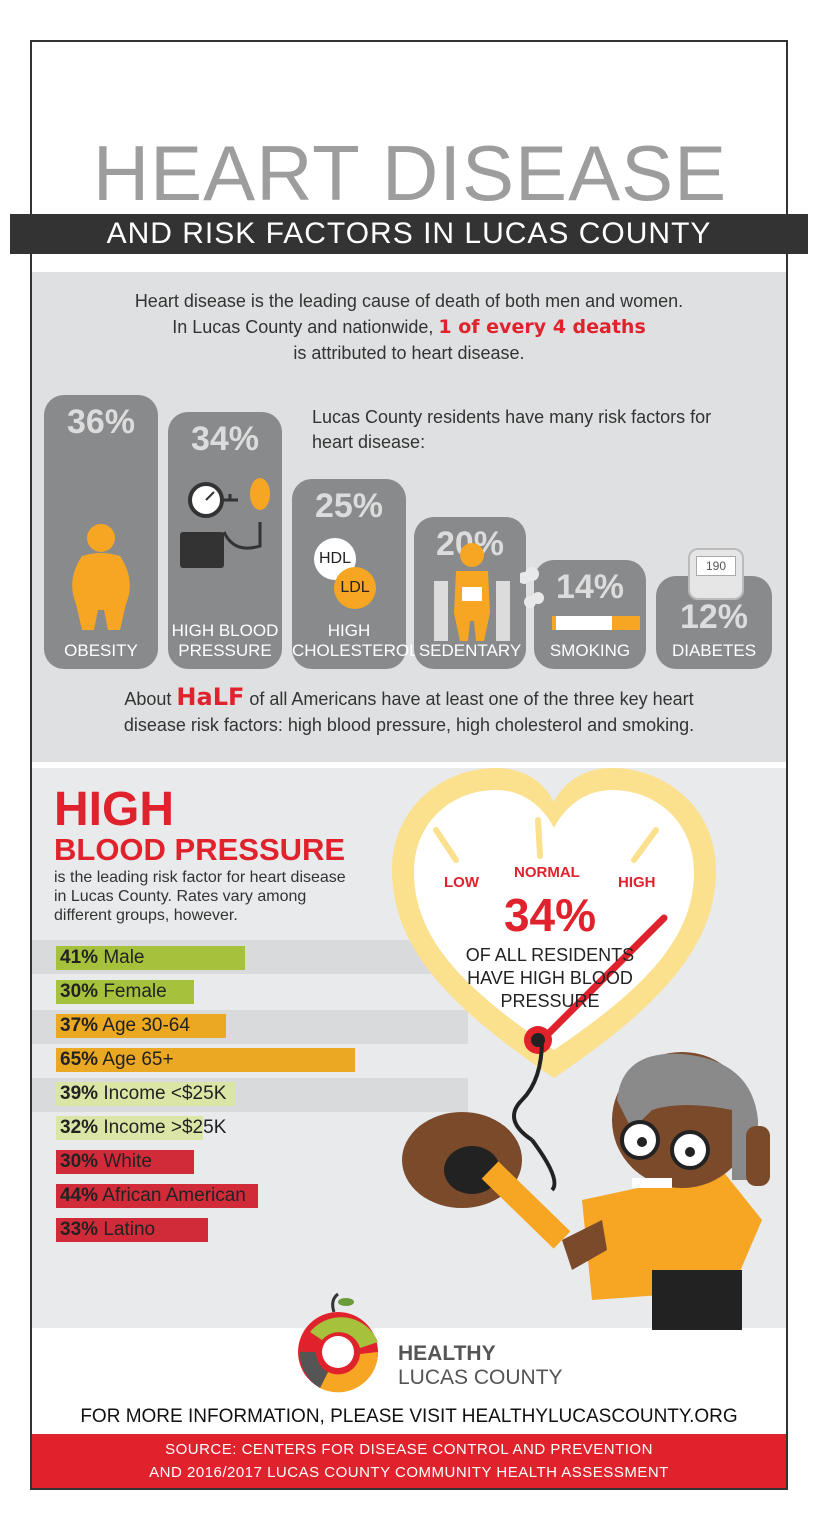 Image resolution: width=820 pixels, height=1528 pixels. I want to click on hbp-title-blood-pressure: BLOOD PRESSURE, so click(200, 849).